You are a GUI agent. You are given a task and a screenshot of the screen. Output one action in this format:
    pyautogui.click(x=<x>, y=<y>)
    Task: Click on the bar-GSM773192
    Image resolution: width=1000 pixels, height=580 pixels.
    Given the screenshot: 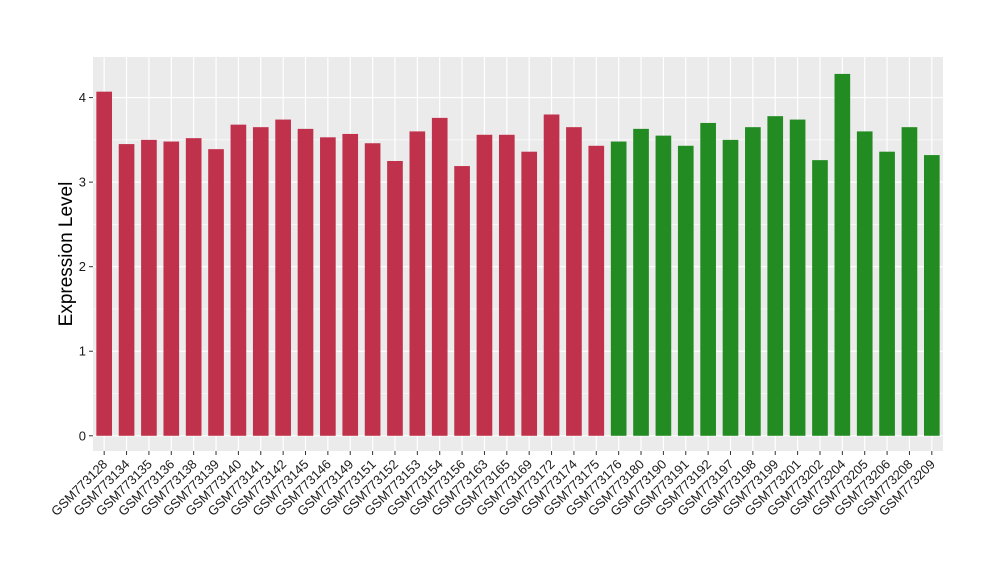 What is the action you would take?
    pyautogui.click(x=708, y=279)
    